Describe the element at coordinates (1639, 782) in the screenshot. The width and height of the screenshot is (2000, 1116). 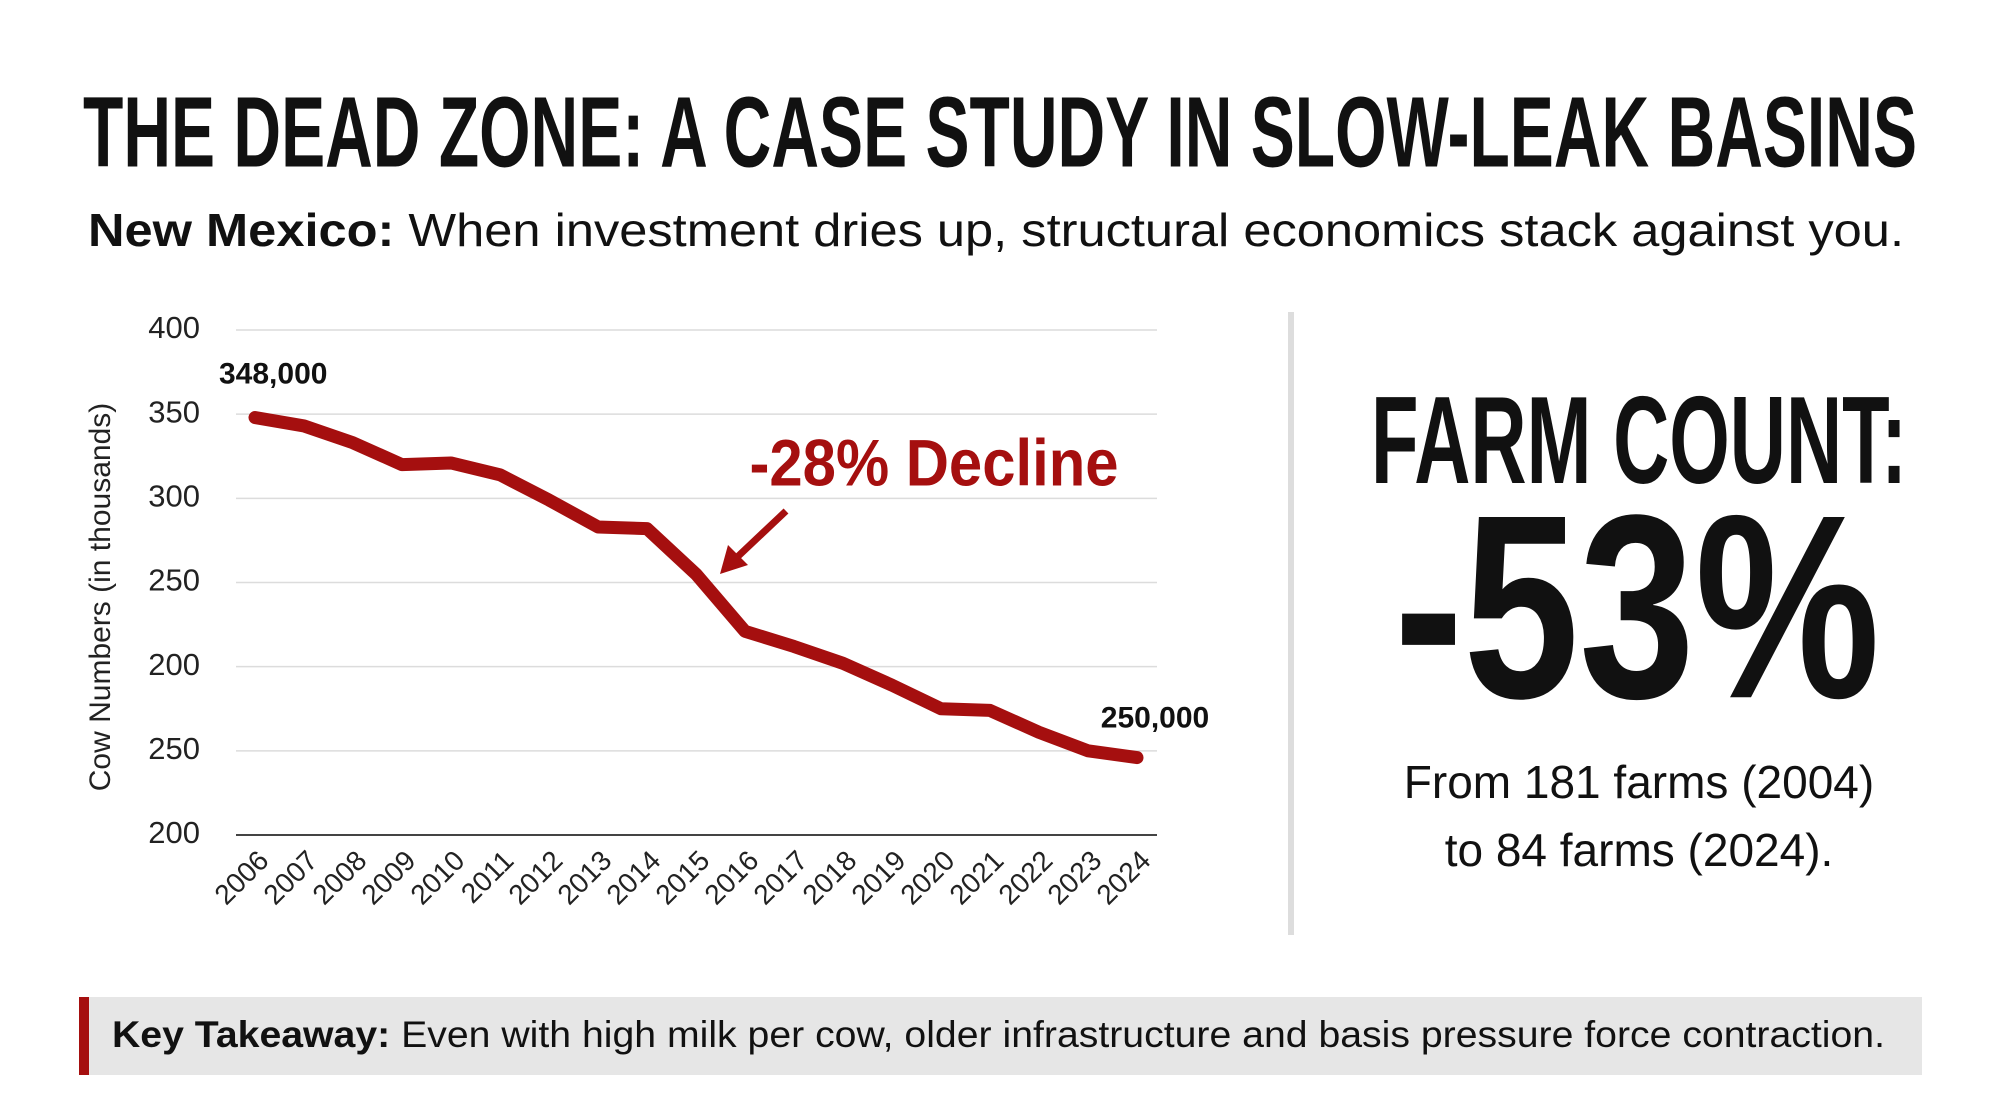
I see `panel-line: From 181 farms (2004)` at that location.